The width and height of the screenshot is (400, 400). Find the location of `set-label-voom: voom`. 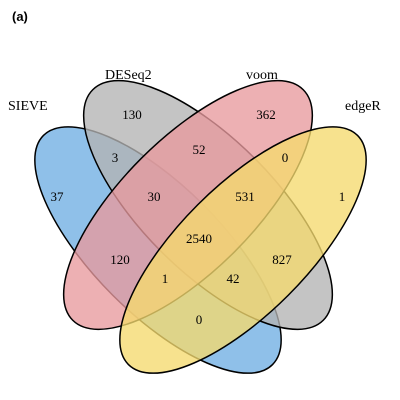

set-label-voom: voom is located at coordinates (262, 75).